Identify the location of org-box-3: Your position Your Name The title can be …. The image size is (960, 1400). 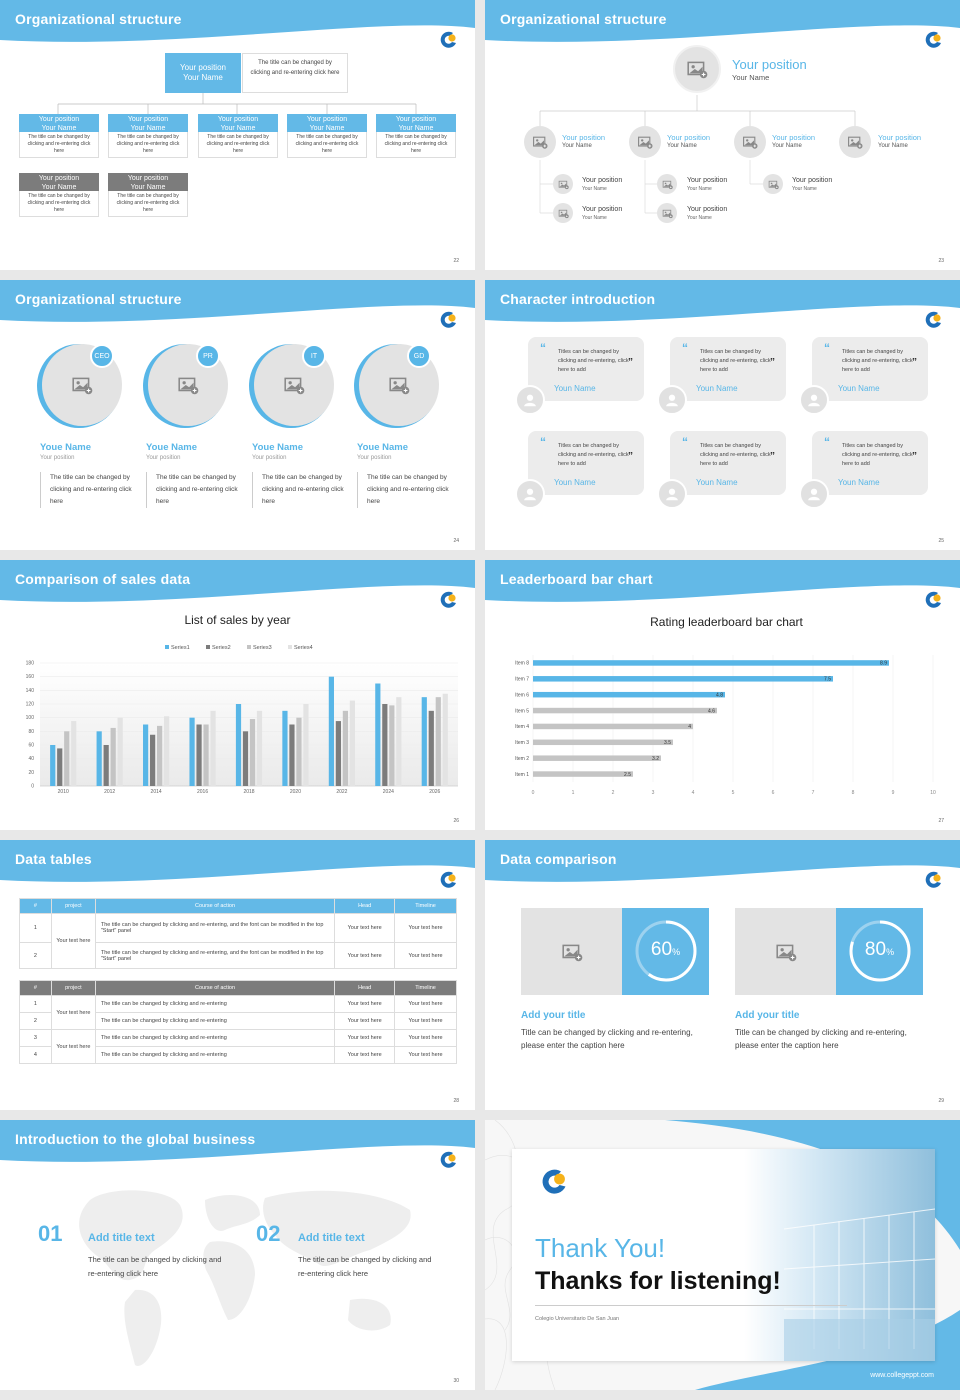
(238, 136).